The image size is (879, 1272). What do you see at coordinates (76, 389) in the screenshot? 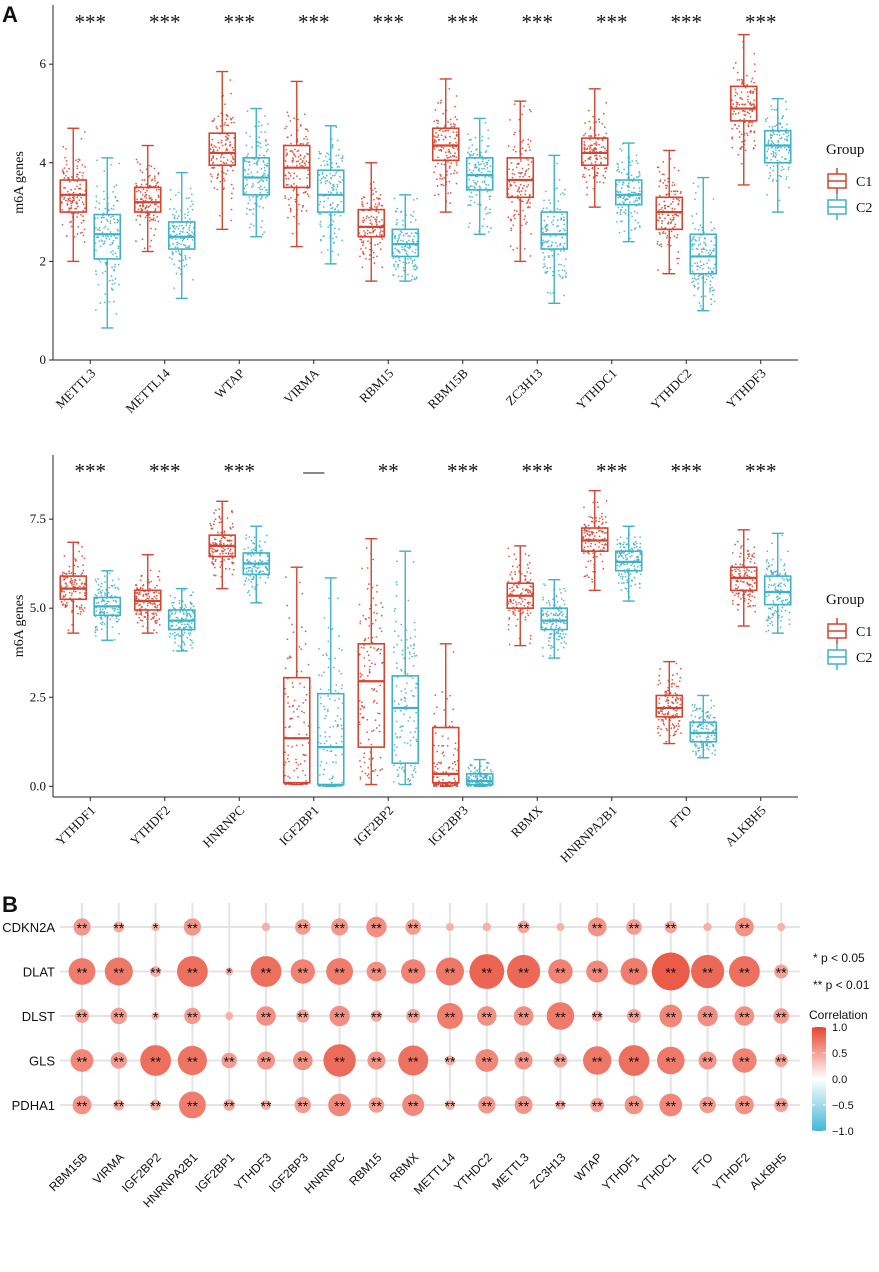
I see `x-tick-label: METTL3` at bounding box center [76, 389].